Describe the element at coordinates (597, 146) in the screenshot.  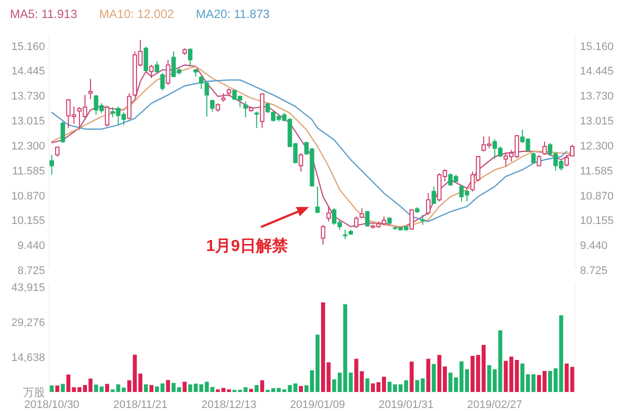
I see `y2-tick-label: 12.300` at that location.